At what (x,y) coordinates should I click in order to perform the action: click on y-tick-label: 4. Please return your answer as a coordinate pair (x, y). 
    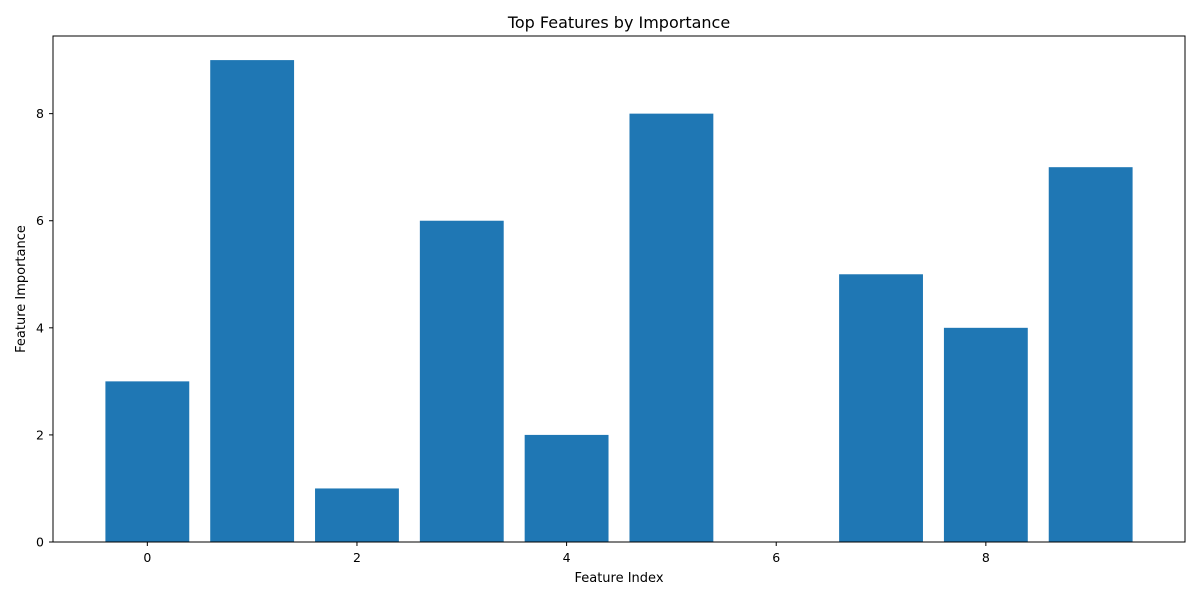
    Looking at the image, I should click on (40, 327).